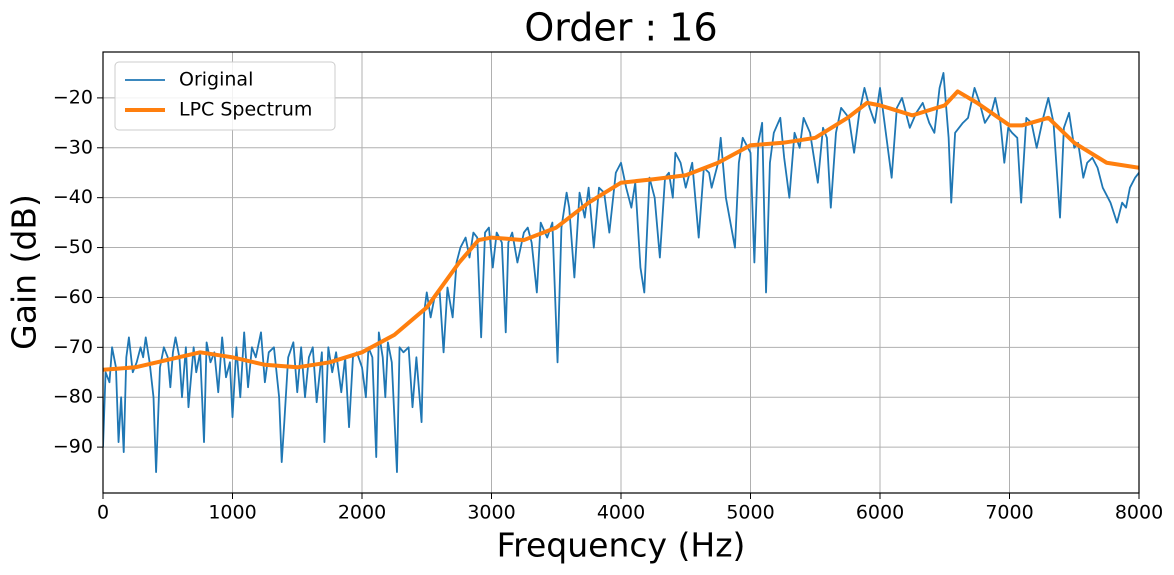 The height and width of the screenshot is (575, 1174). I want to click on y-tick-label: −90, so click(73, 447).